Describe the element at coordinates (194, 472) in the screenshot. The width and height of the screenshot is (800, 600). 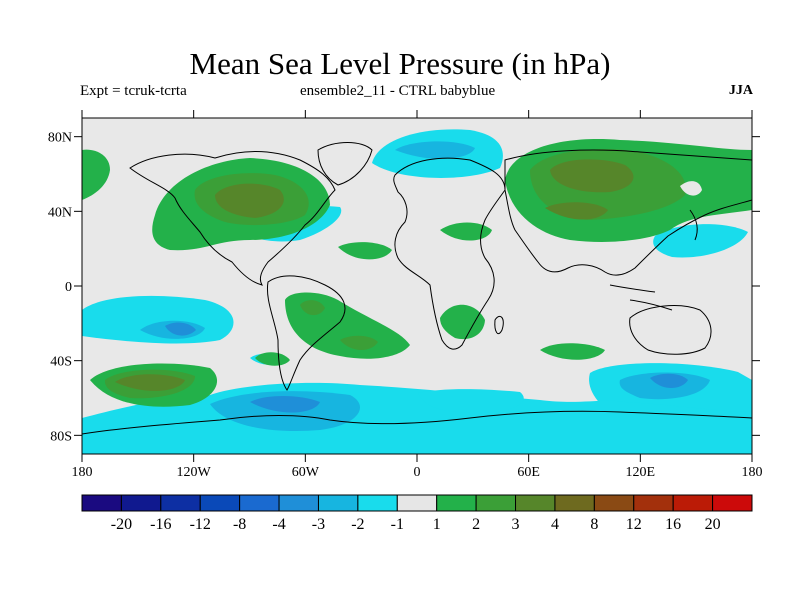
I see `lon-tick-label: 120W` at that location.